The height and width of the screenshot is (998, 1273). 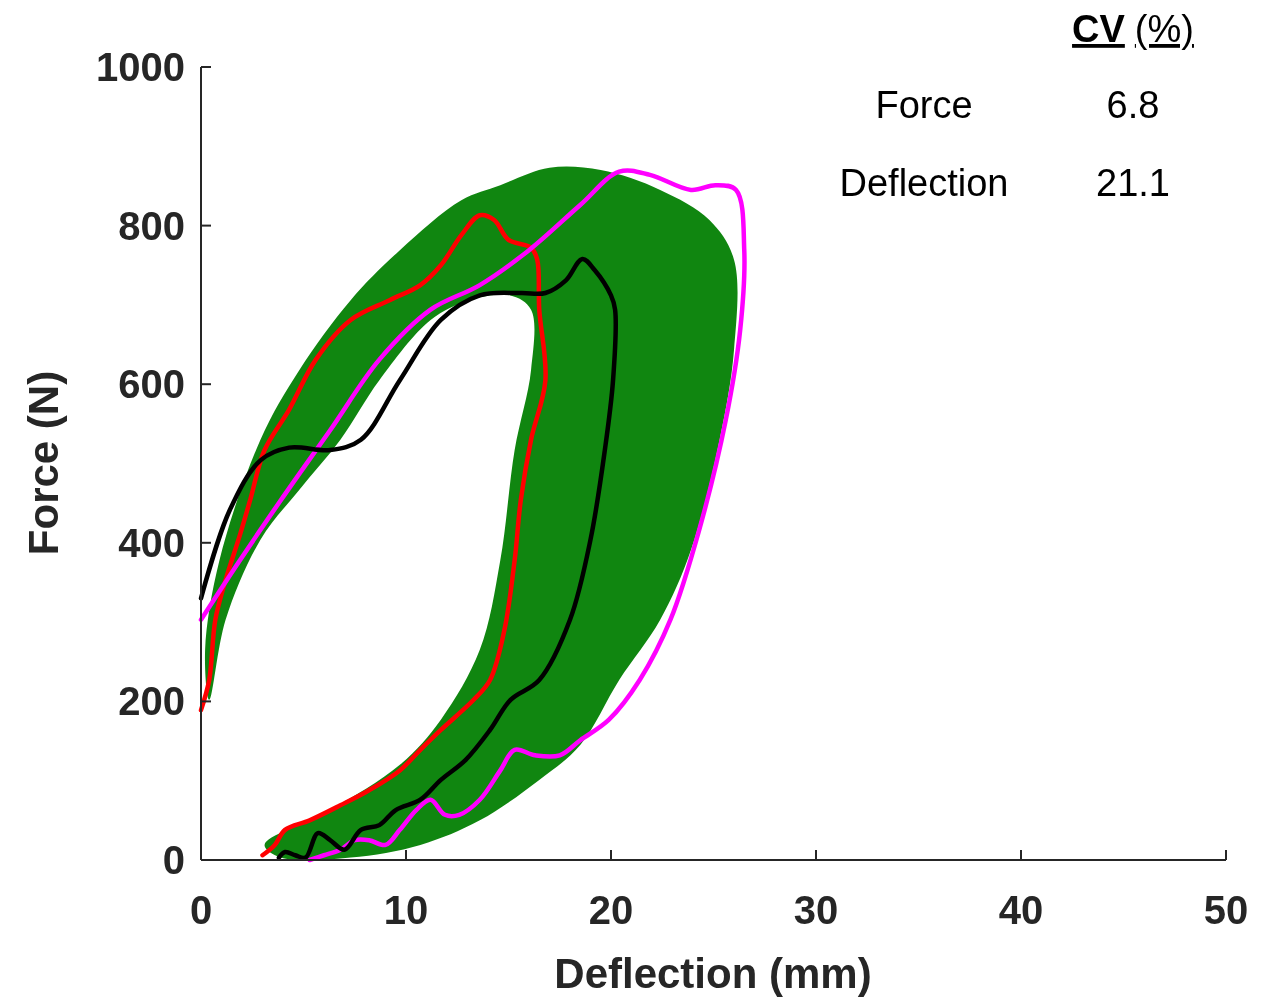 What do you see at coordinates (924, 183) in the screenshot?
I see `annotation: Deflection` at bounding box center [924, 183].